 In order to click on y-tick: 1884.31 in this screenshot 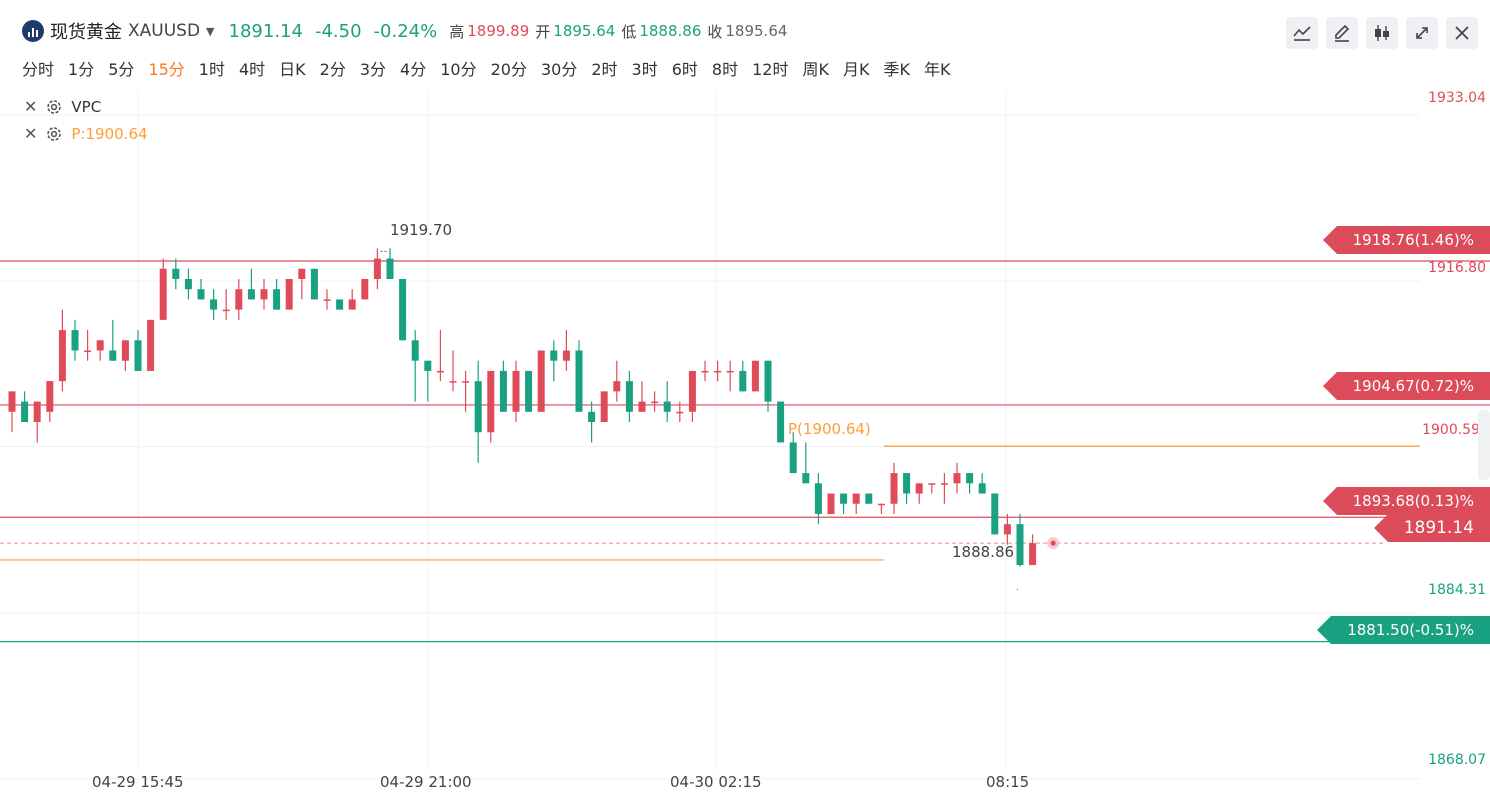, I will do `click(1457, 590)`.